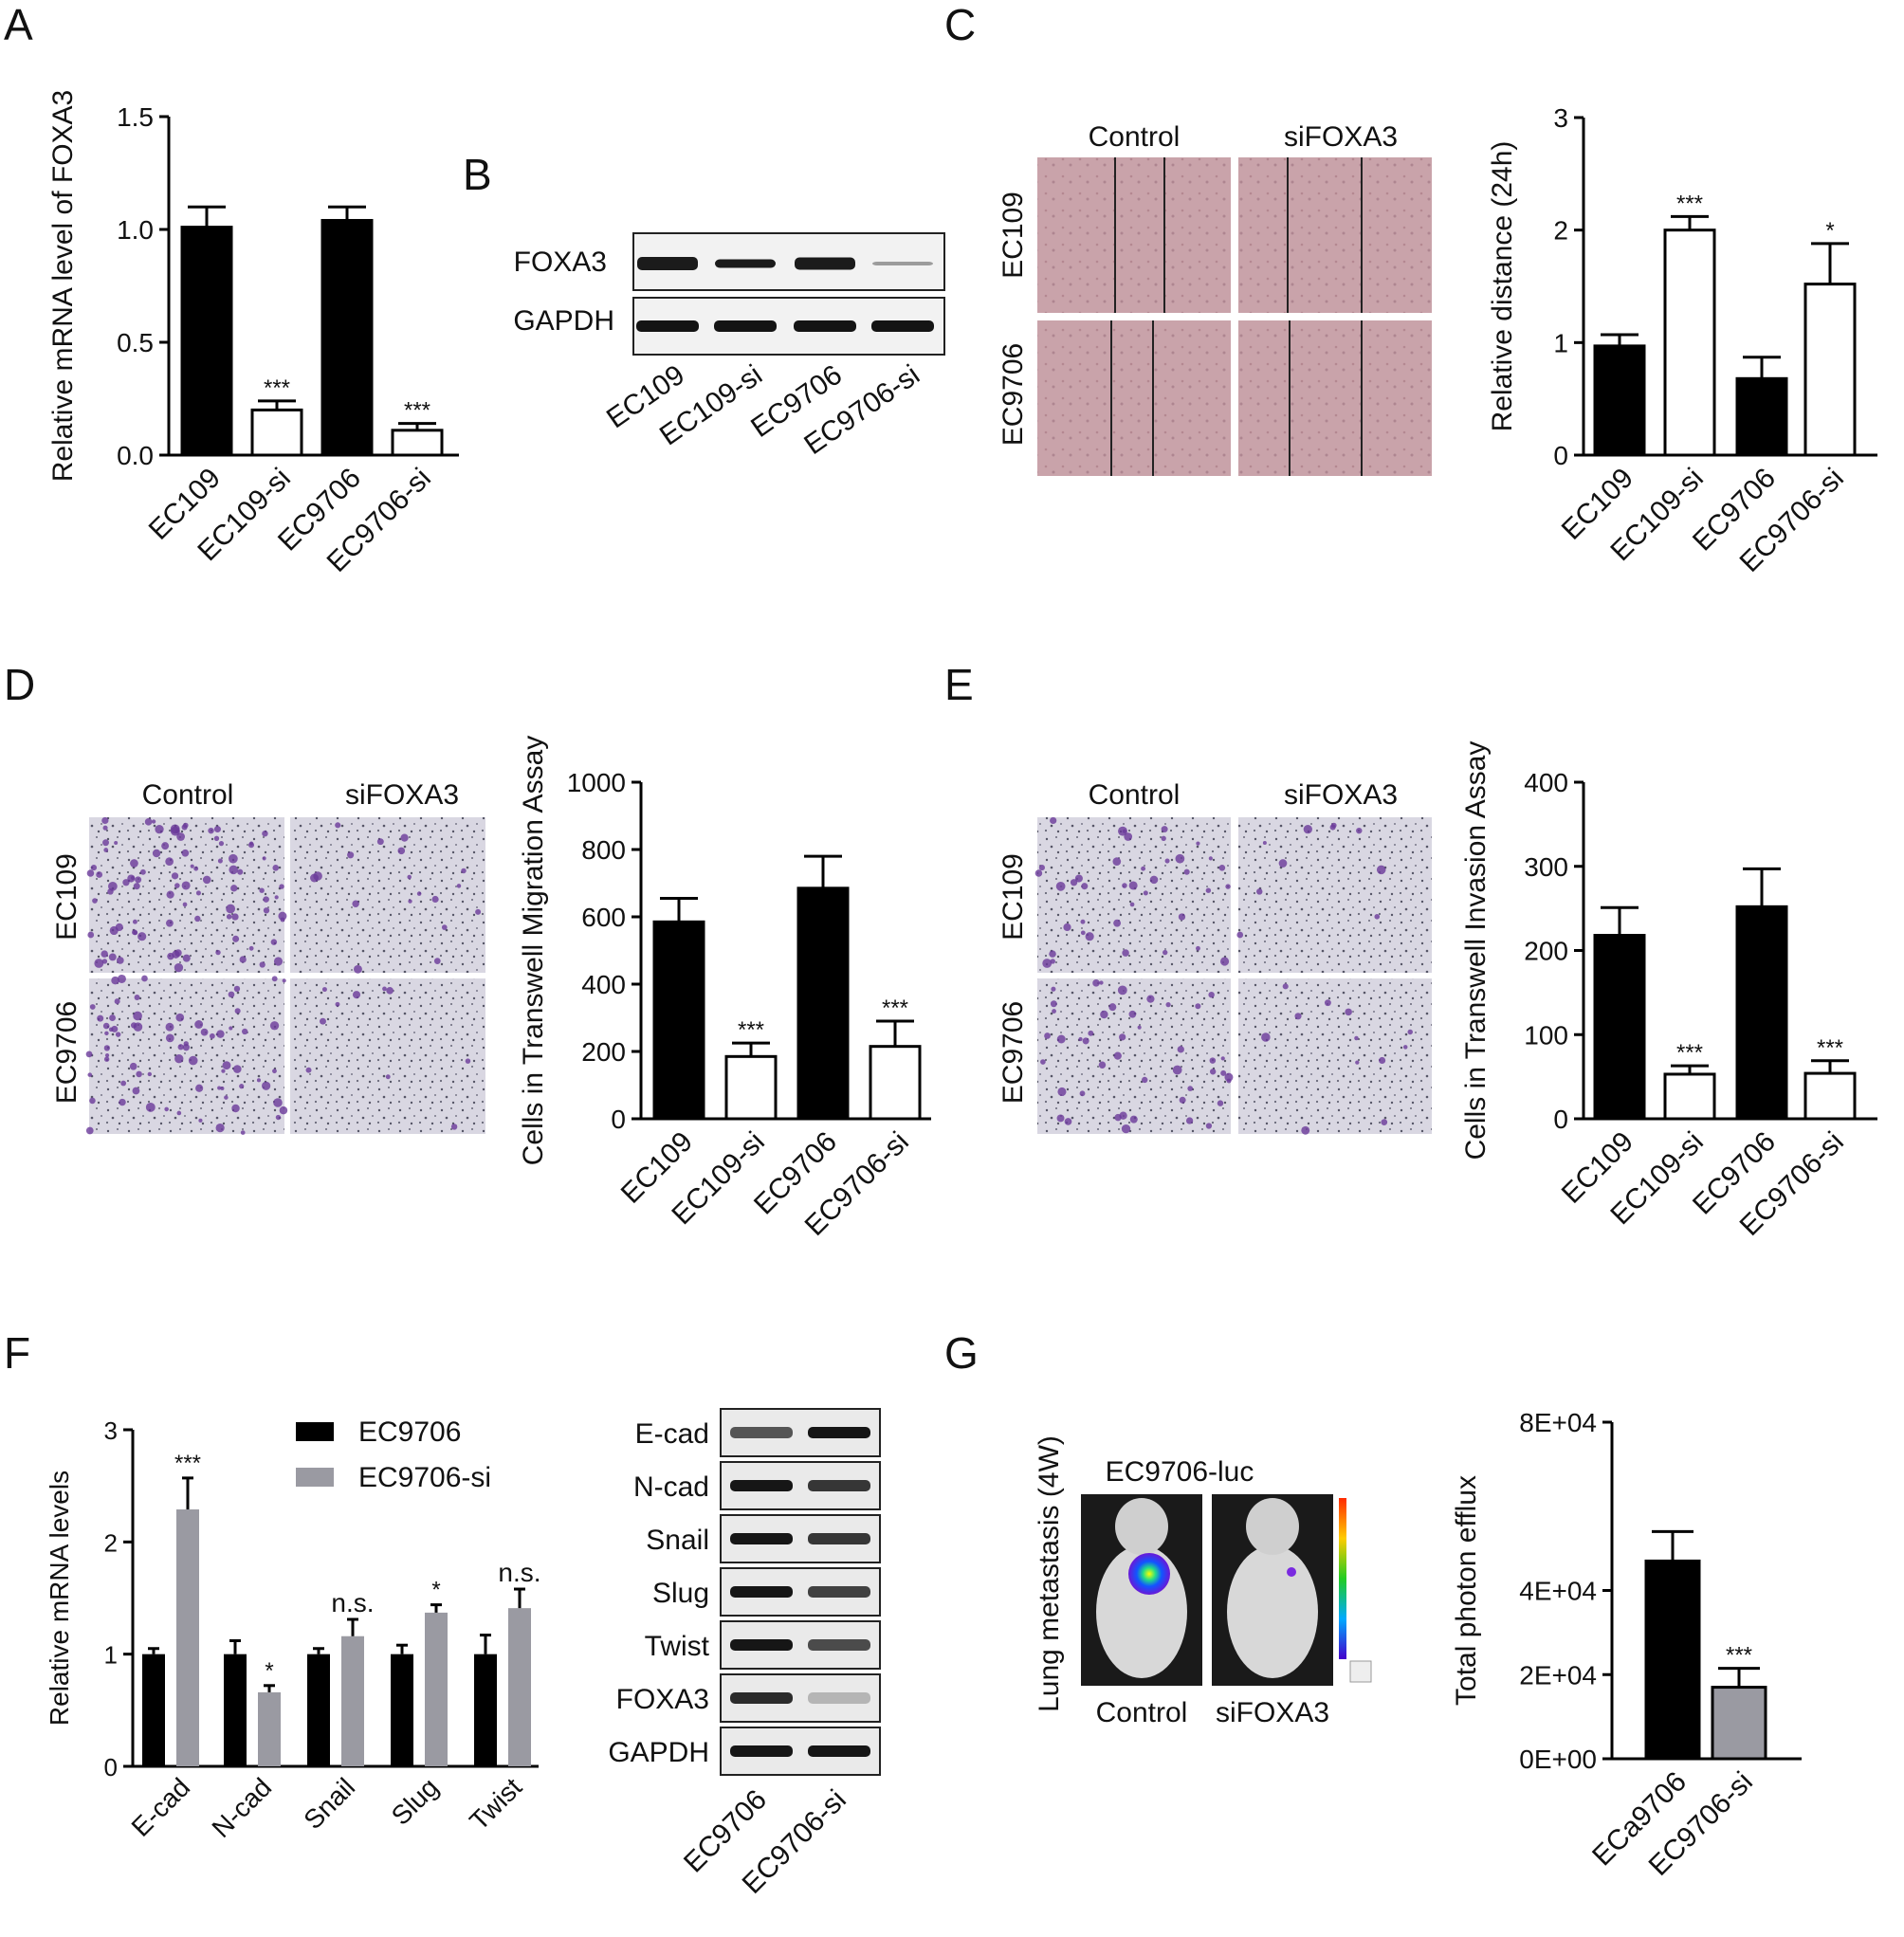  Describe the element at coordinates (959, 684) in the screenshot. I see `panel-label-e: E` at that location.